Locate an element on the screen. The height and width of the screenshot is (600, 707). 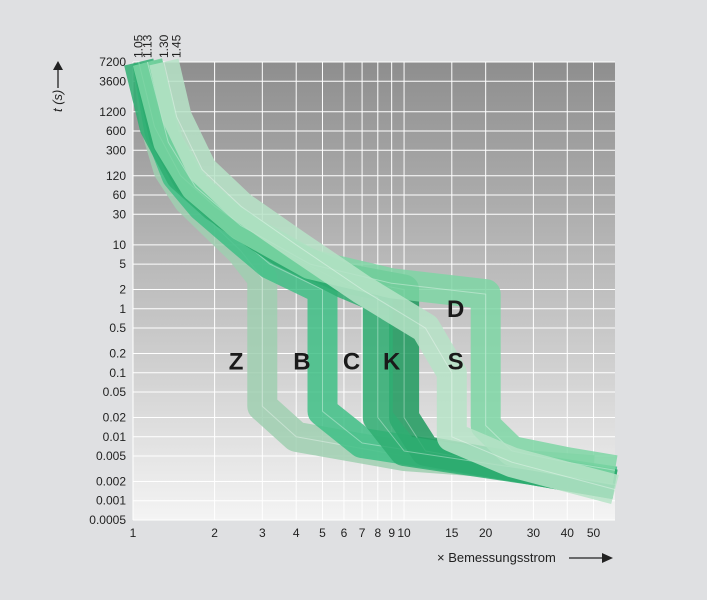
x-tick-label-12: 30 is located at coordinates (534, 533).